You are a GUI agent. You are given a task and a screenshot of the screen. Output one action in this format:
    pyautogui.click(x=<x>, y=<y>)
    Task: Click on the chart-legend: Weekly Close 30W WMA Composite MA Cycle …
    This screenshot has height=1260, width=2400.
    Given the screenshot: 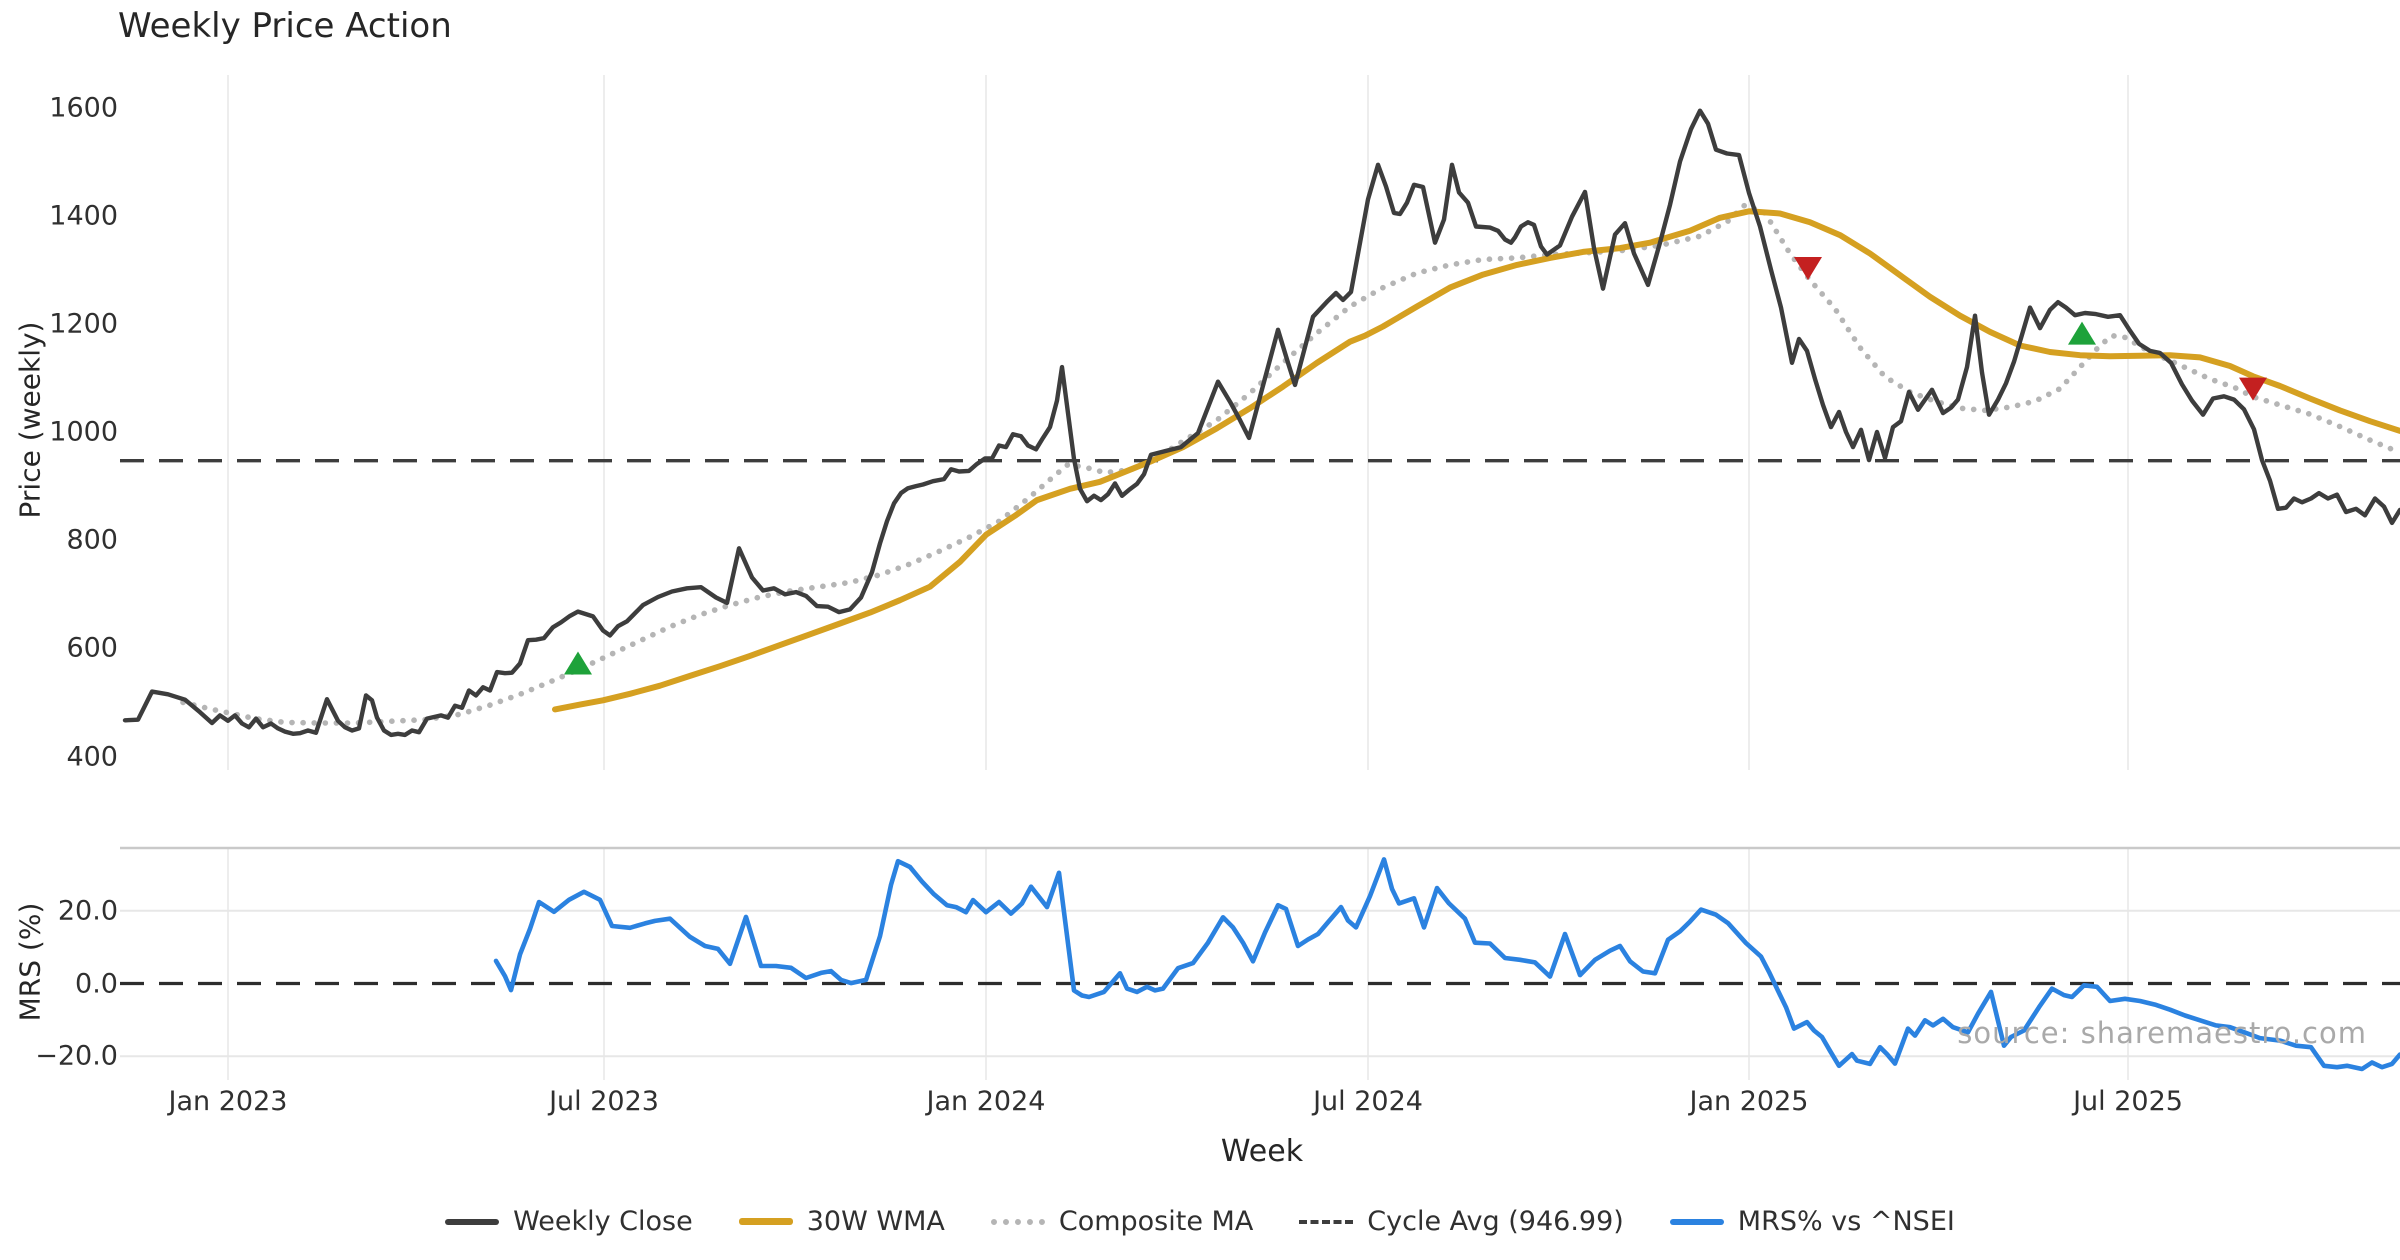 What is the action you would take?
    pyautogui.click(x=1200, y=1221)
    